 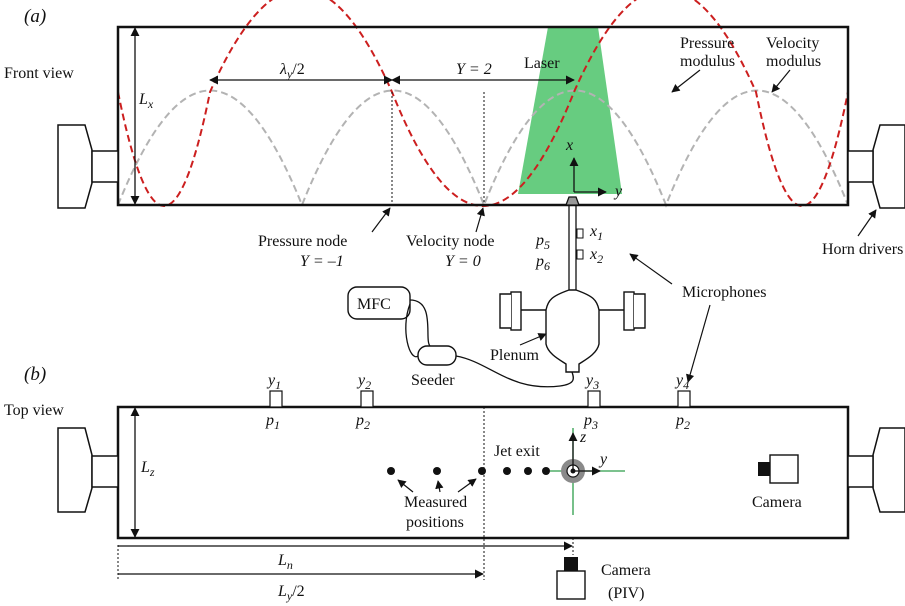 What do you see at coordinates (681, 382) in the screenshot?
I see `y4-label: y4` at bounding box center [681, 382].